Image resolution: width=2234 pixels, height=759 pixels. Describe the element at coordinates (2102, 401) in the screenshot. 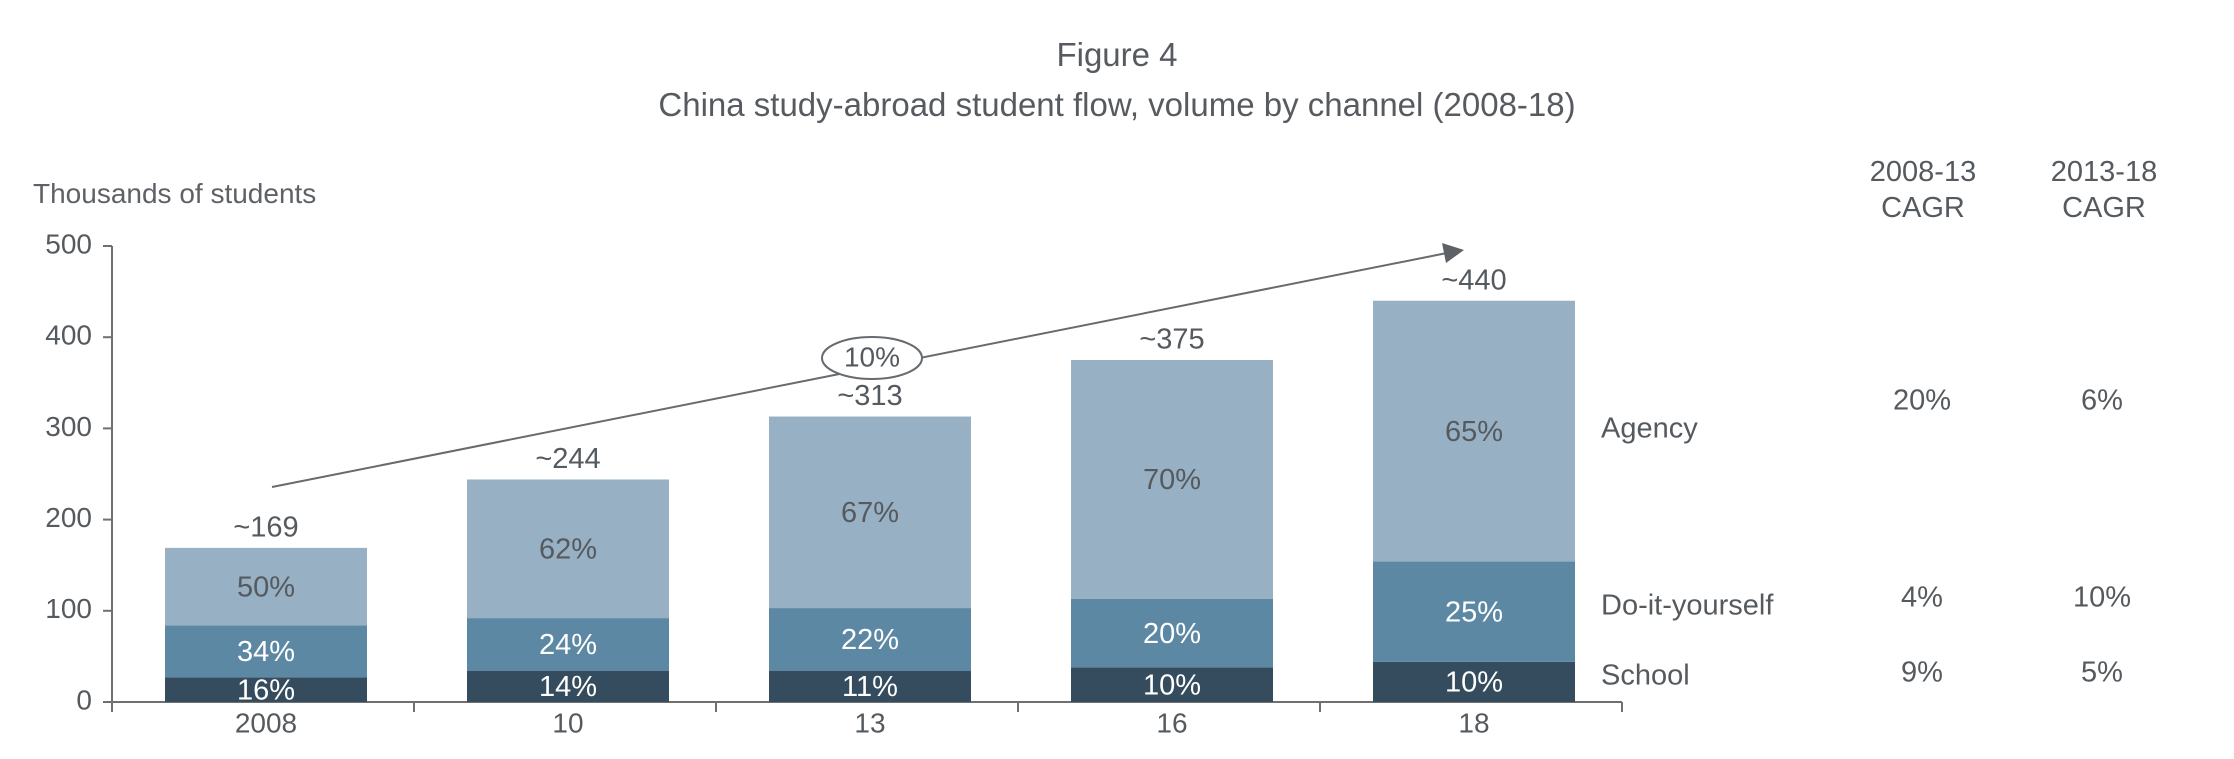

I see `cagr-value: 6%` at that location.